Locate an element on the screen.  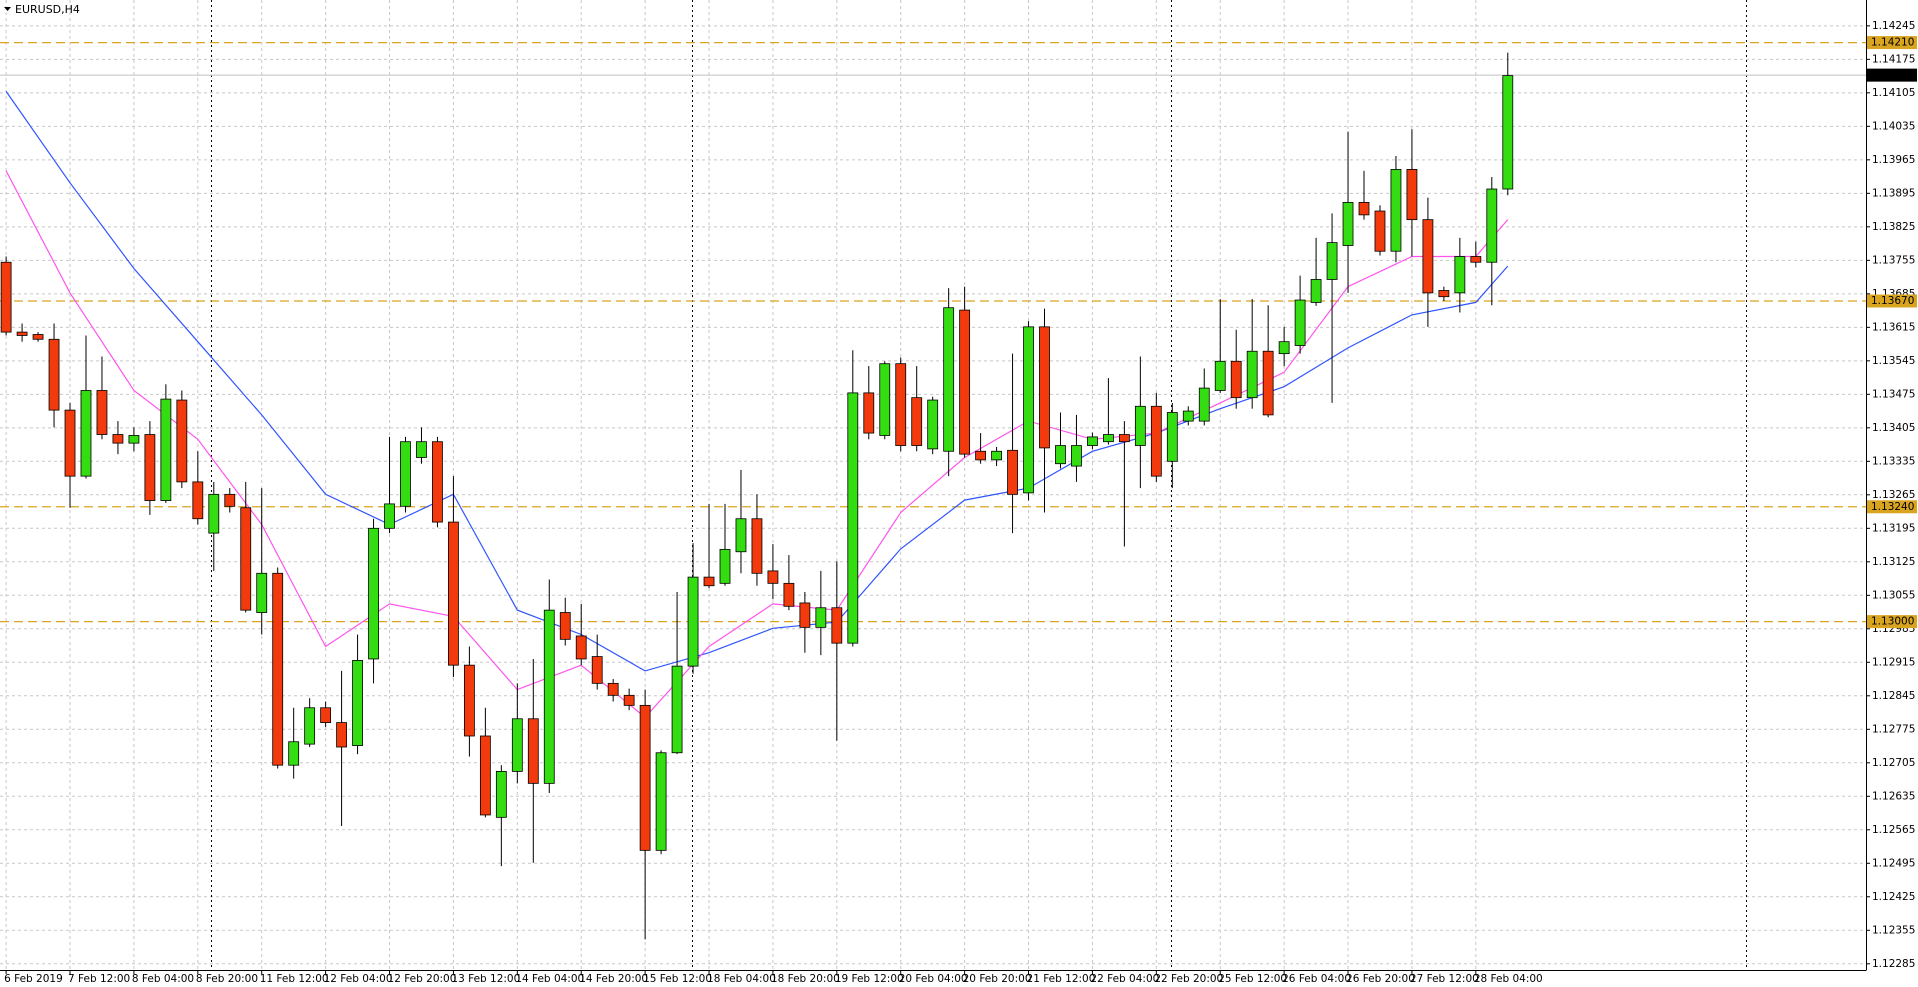
x-tick-label: 11 Feb 12:00 is located at coordinates (294, 979).